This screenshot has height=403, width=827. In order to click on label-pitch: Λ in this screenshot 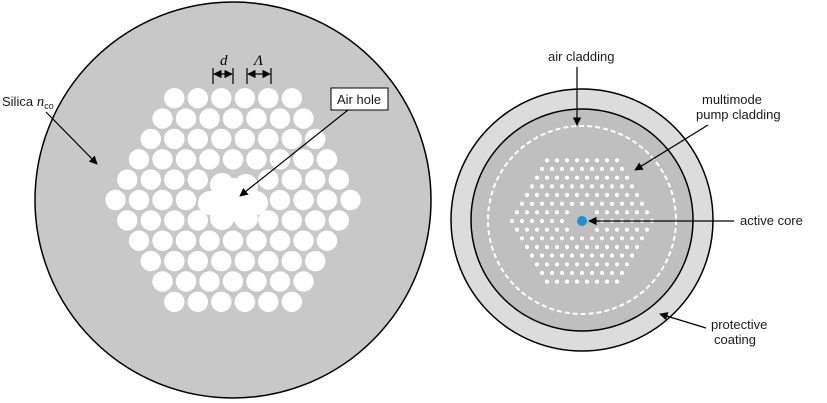, I will do `click(257, 61)`.